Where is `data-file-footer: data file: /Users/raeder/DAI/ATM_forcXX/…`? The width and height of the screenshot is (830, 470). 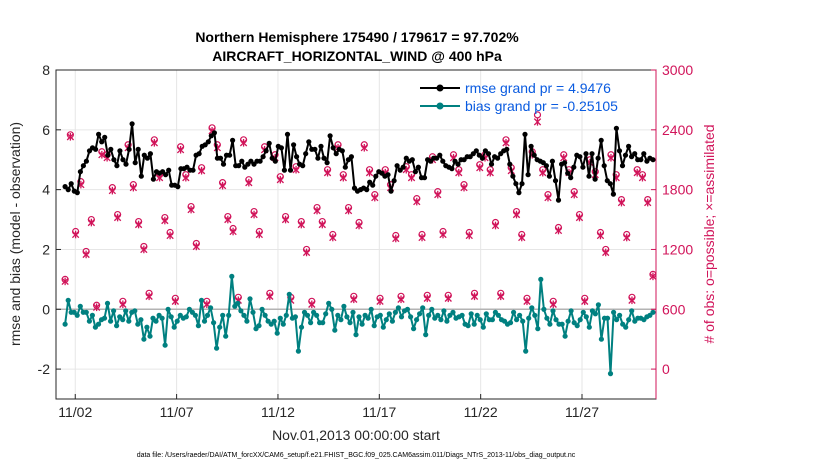
data-file-footer: data file: /Users/raeder/DAI/ATM_forcXX/… is located at coordinates (356, 455).